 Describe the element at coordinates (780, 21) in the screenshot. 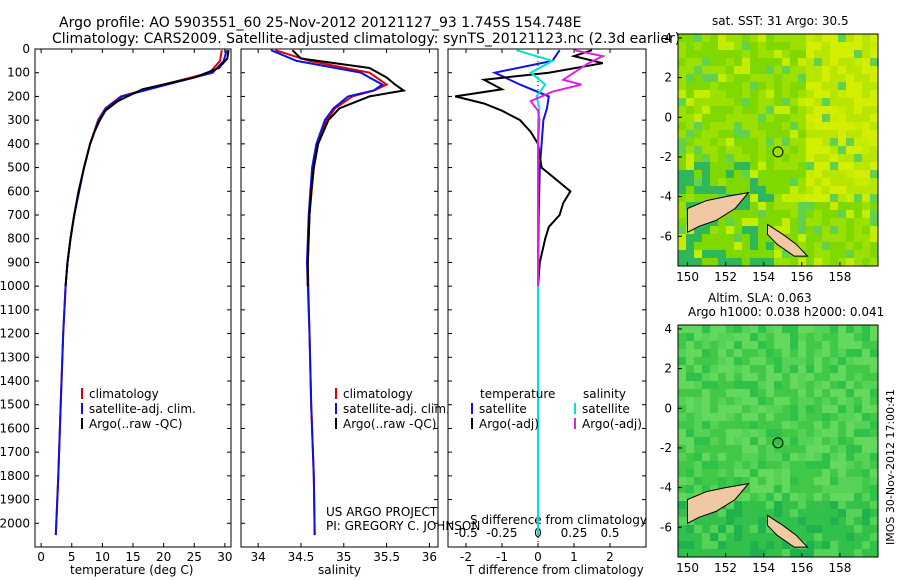

I see `sst-map-title: sat. SST: 31 Argo: 30.5` at that location.